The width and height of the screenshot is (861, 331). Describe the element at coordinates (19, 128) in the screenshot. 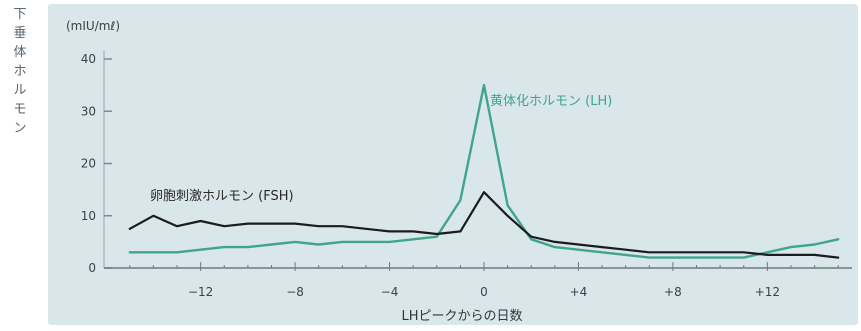

I see `y-axis-title-char: ン` at that location.